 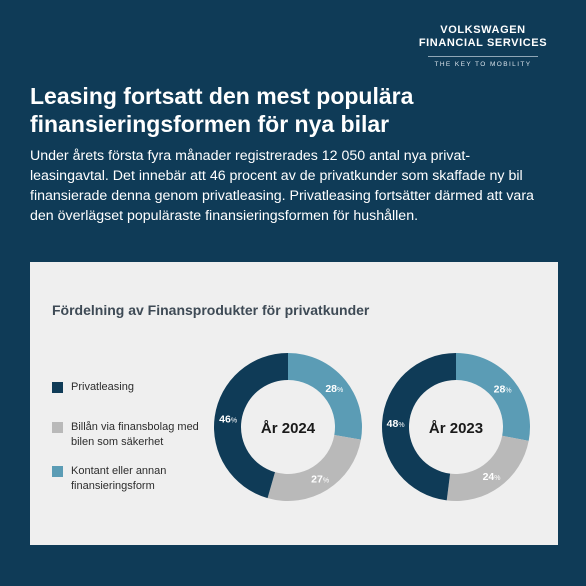 I want to click on donut-center-label: År 2024, so click(x=288, y=428).